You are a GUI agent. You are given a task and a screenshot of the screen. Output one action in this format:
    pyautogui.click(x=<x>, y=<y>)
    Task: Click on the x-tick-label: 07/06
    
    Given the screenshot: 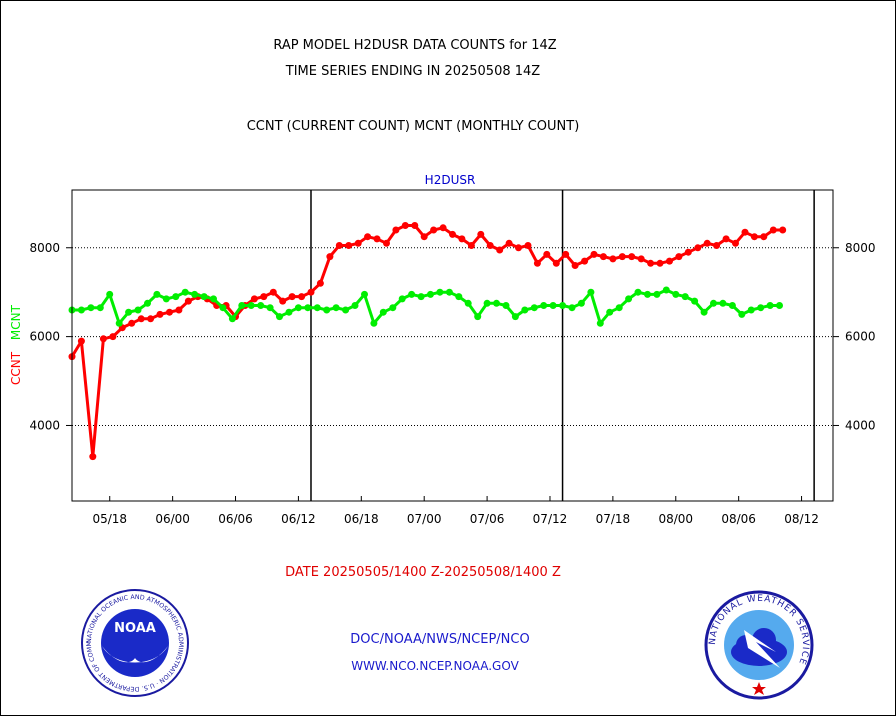 What is the action you would take?
    pyautogui.click(x=487, y=519)
    